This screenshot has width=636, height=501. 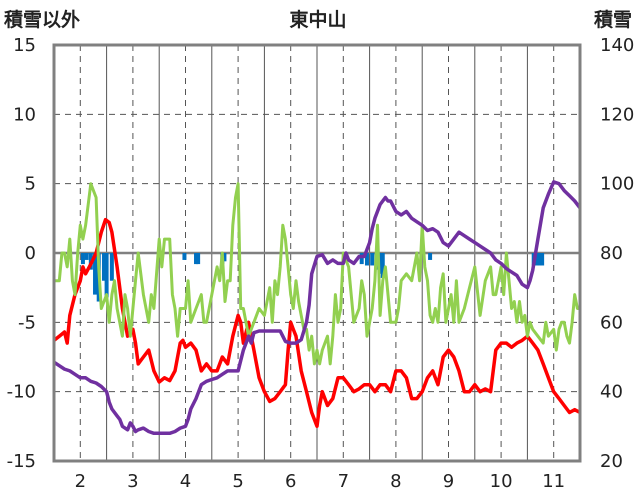 What do you see at coordinates (553, 481) in the screenshot?
I see `x-tick-label: 11` at bounding box center [553, 481].